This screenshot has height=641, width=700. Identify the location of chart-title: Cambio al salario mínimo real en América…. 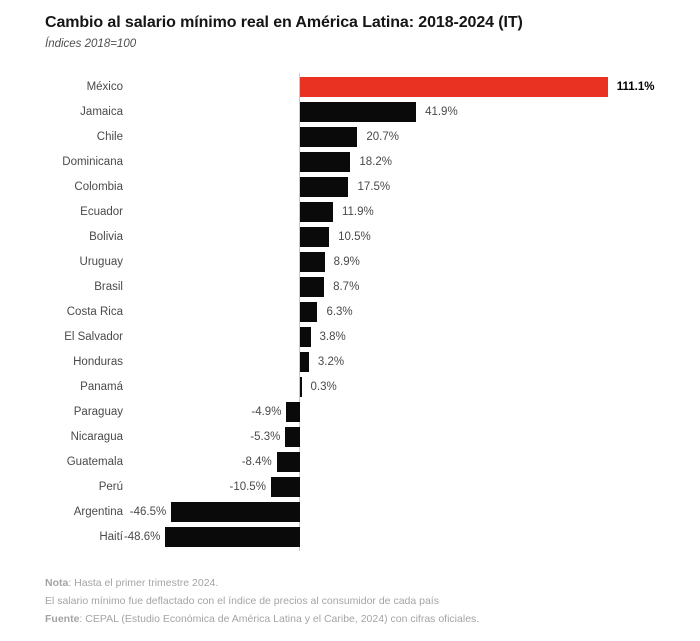
(284, 22).